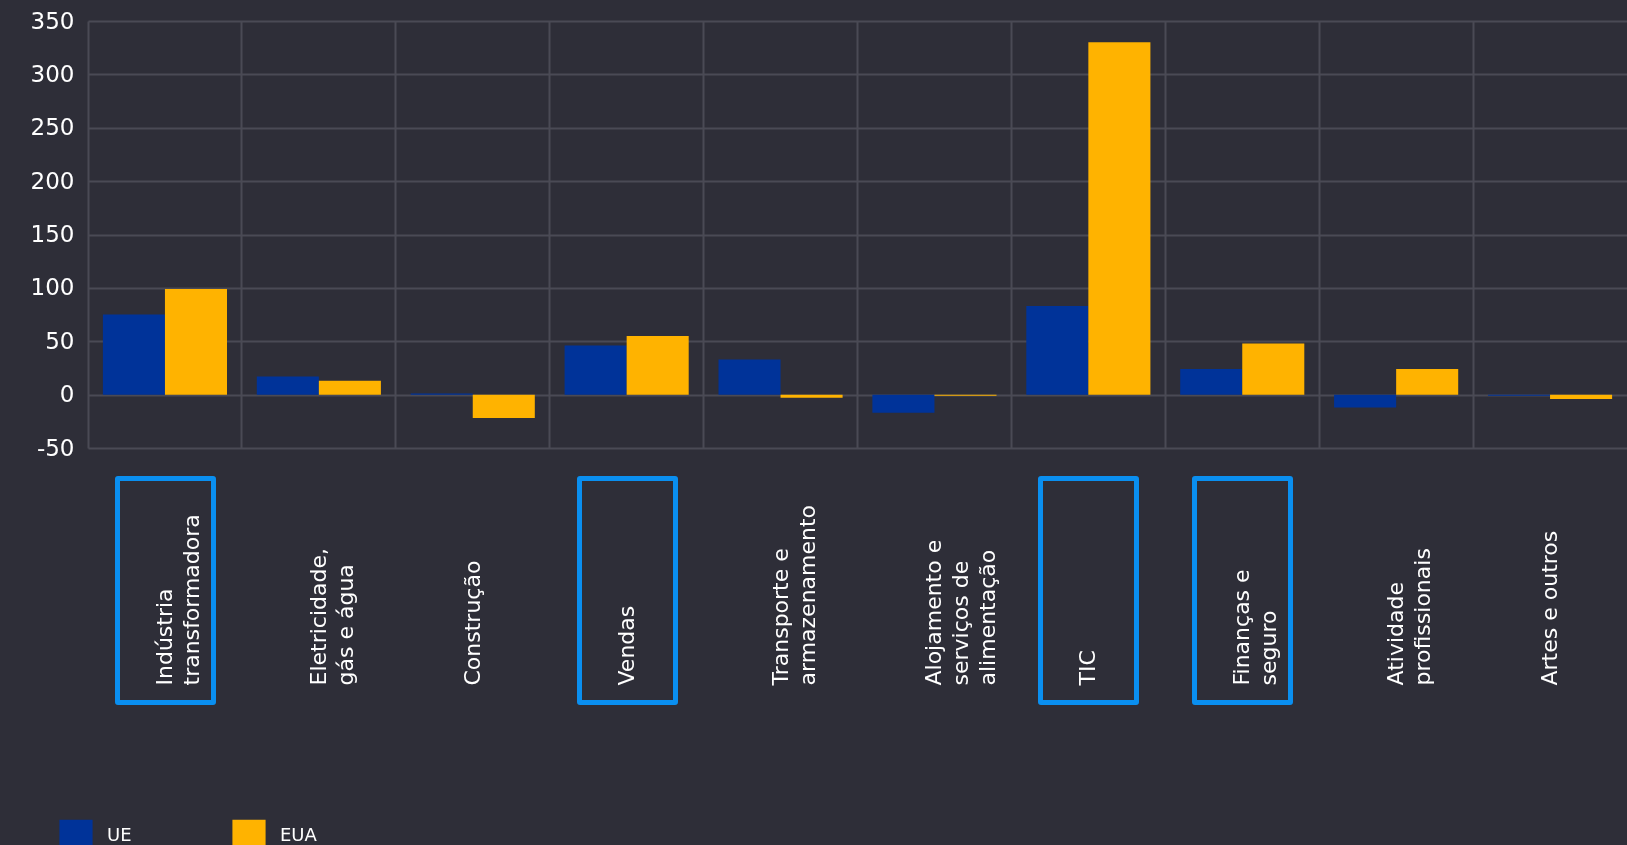 Image resolution: width=1627 pixels, height=845 pixels. Describe the element at coordinates (52, 20) in the screenshot. I see `y-tick-label: 350` at that location.